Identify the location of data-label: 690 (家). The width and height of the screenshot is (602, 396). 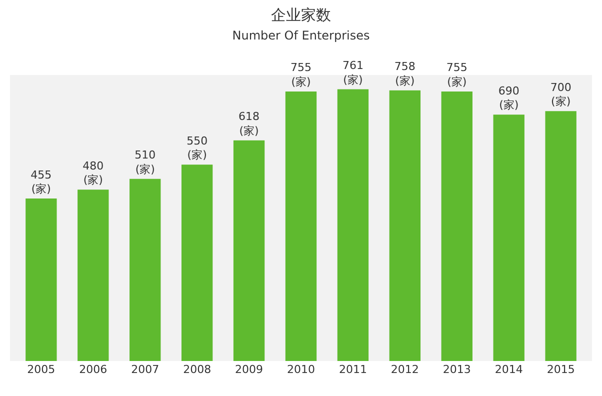
(509, 98).